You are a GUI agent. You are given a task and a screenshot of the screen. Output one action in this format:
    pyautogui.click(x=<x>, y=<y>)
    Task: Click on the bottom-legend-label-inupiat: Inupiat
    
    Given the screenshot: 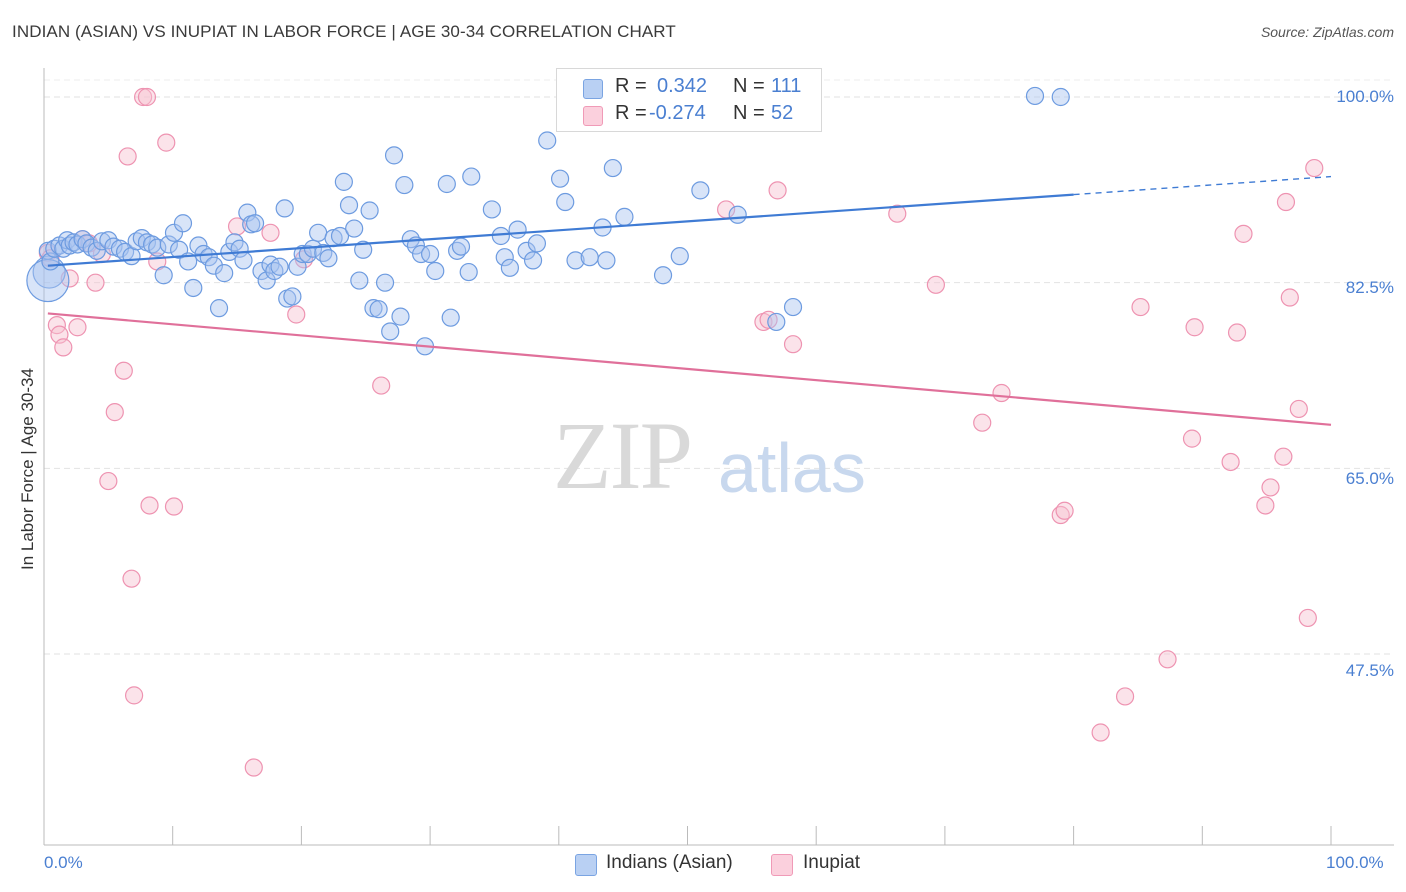 What is the action you would take?
    pyautogui.click(x=832, y=862)
    